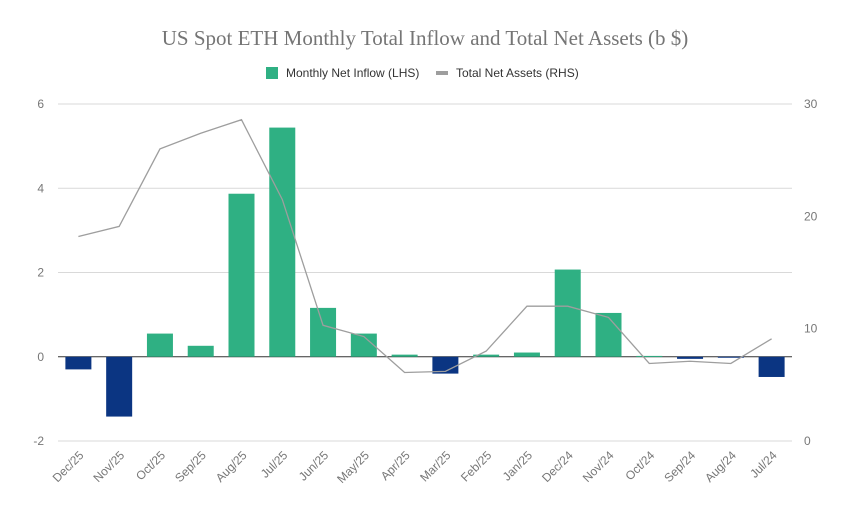  Describe the element at coordinates (811, 329) in the screenshot. I see `right-tick-label: 10` at that location.